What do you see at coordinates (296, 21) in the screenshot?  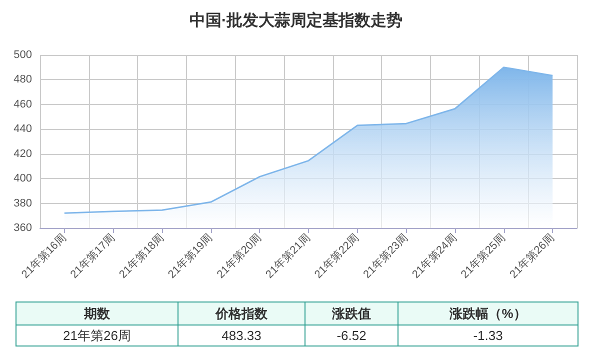 I see `chart-title: 中国·批发大蒜周定基指数走势` at bounding box center [296, 21].